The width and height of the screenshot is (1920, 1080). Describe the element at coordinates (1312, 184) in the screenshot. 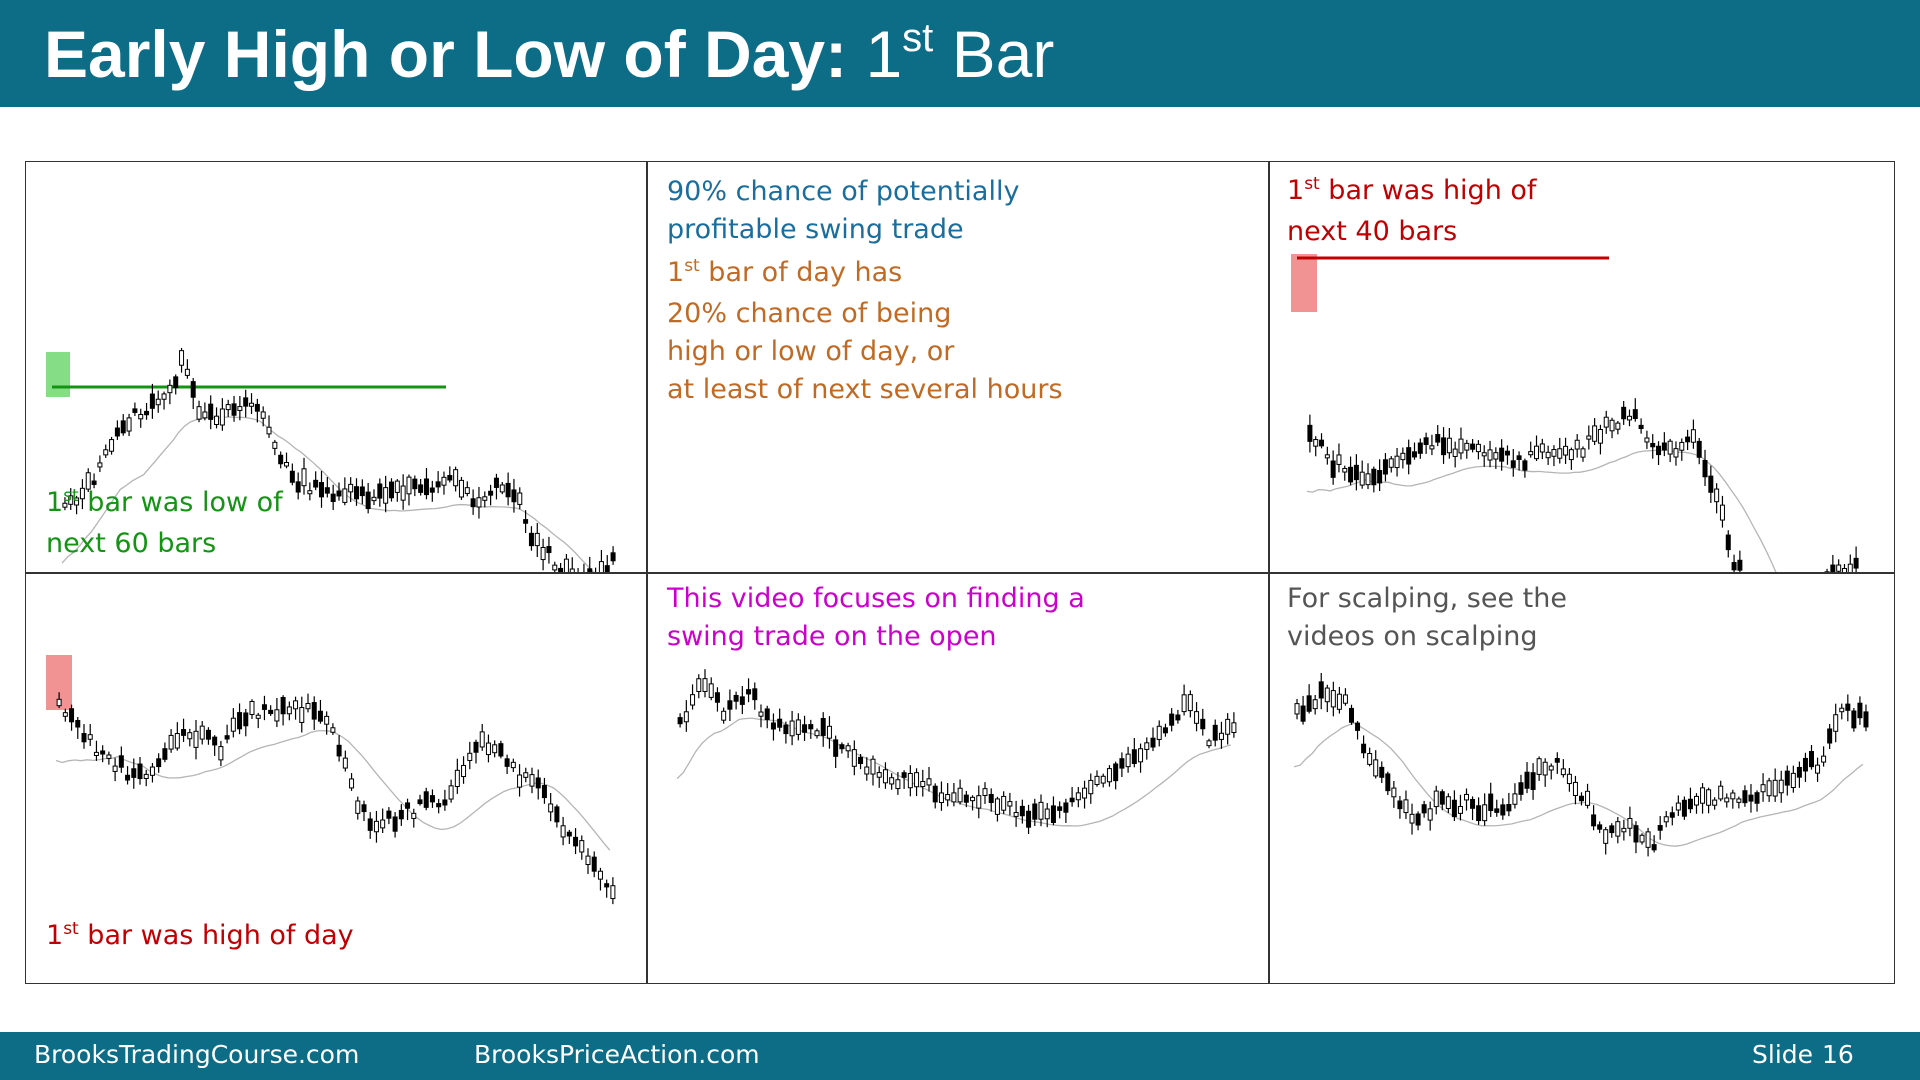

I see `p3-sup: st` at that location.